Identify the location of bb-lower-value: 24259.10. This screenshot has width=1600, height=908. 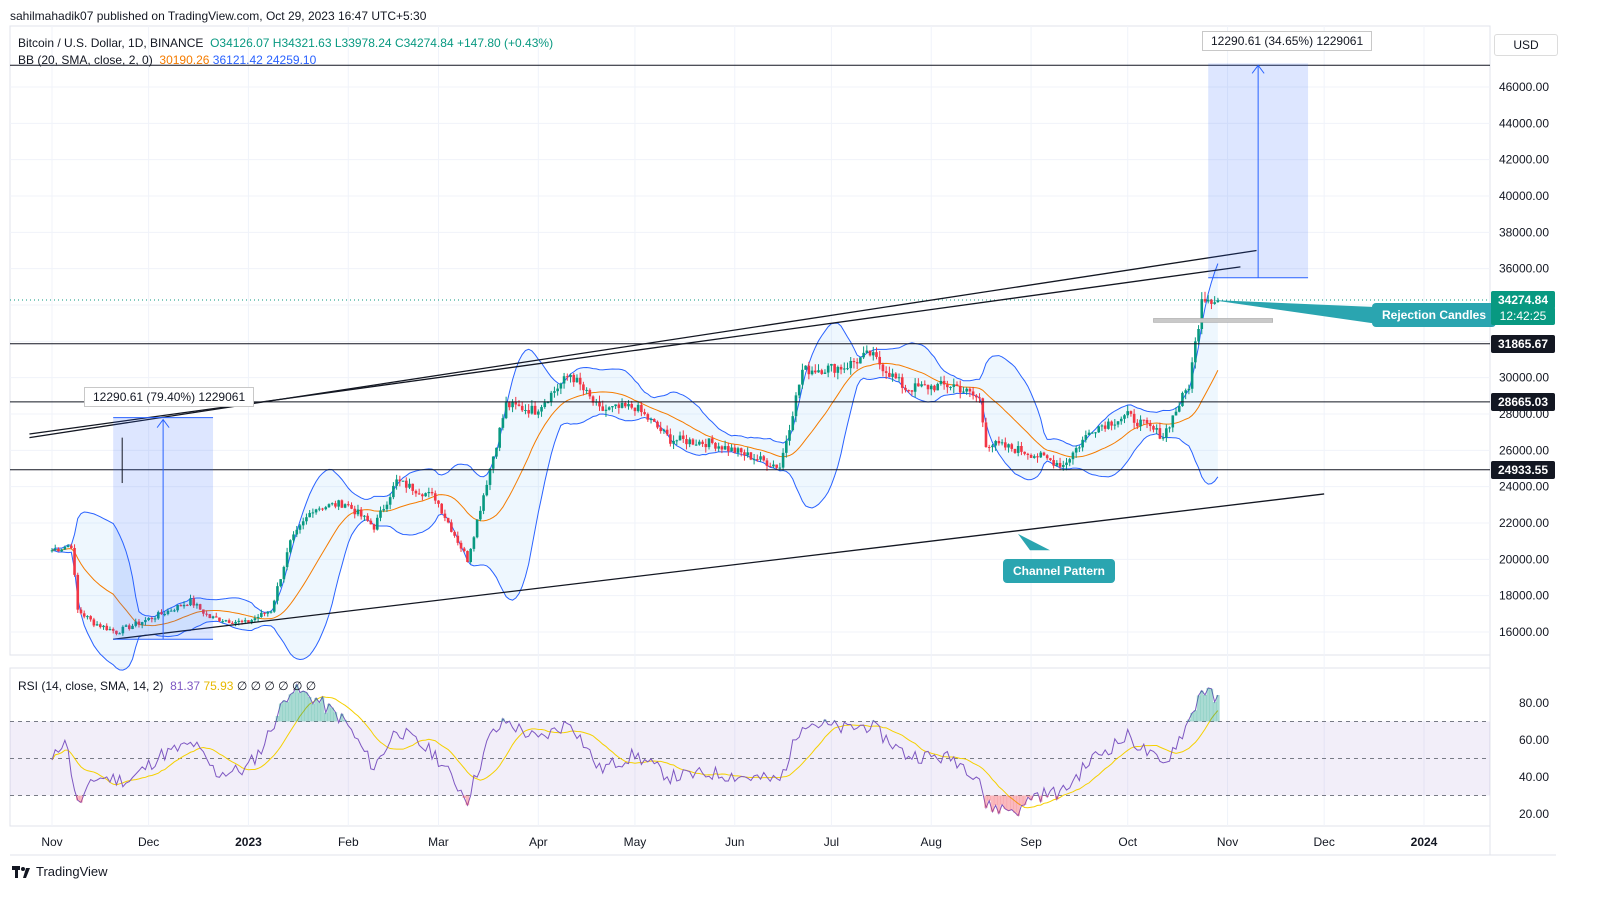
(291, 60).